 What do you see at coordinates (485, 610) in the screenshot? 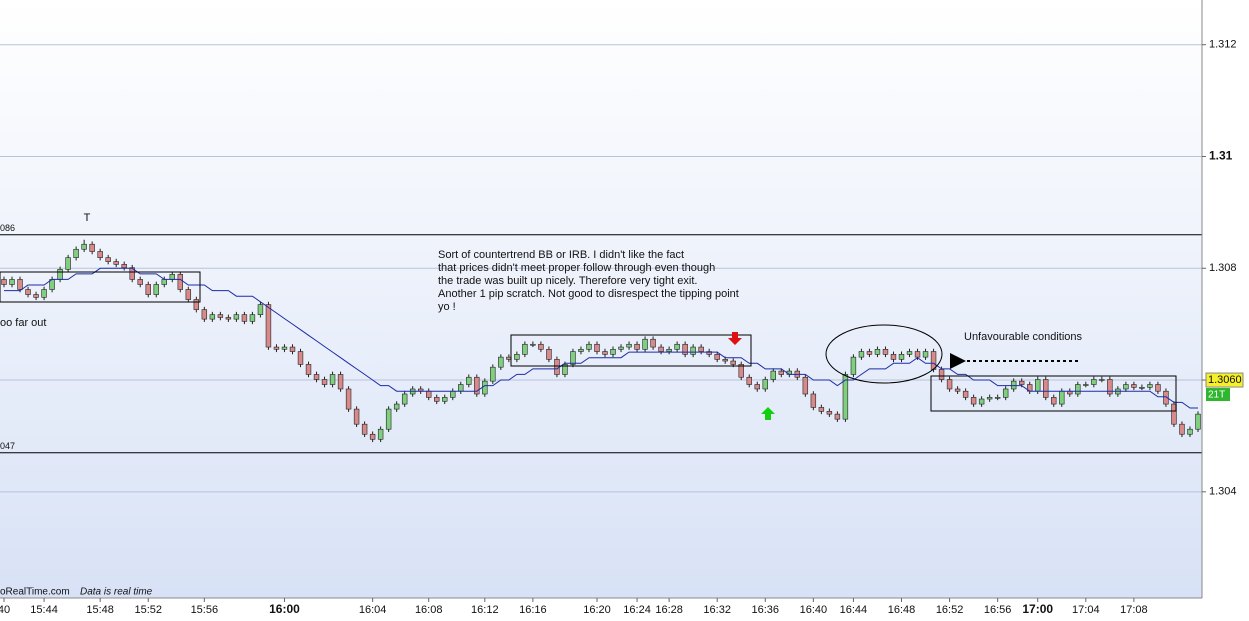
I see `x-tick-label: 16:12` at bounding box center [485, 610].